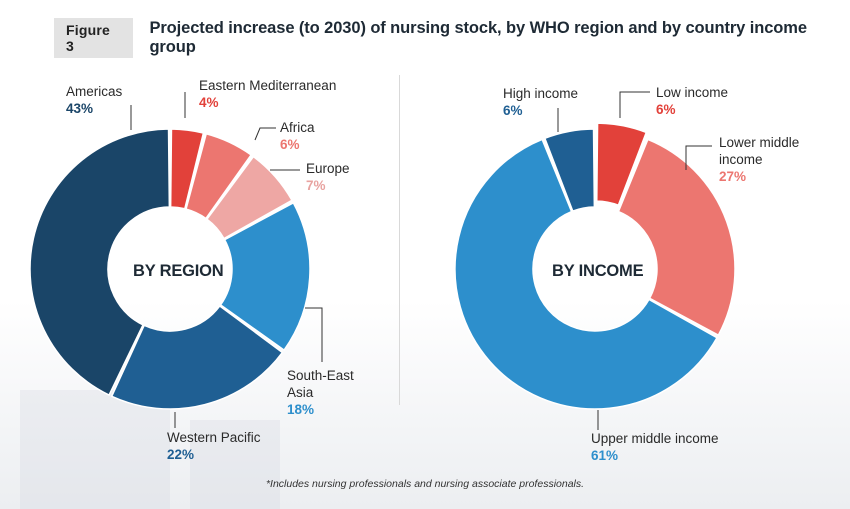 The image size is (850, 509). What do you see at coordinates (100, 262) in the screenshot?
I see `donut-slice-americas` at bounding box center [100, 262].